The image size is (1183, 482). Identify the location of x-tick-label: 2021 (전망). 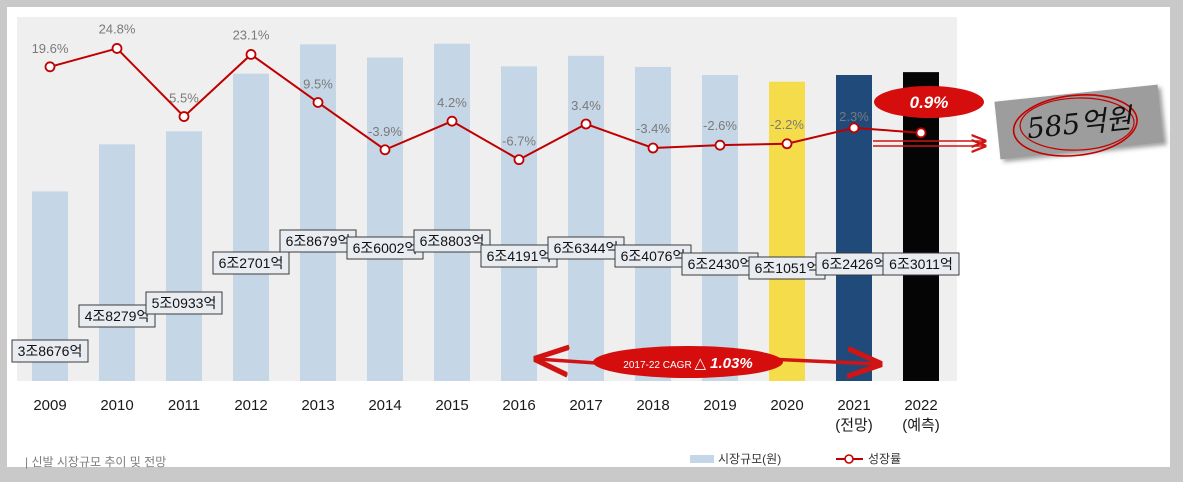
(854, 415).